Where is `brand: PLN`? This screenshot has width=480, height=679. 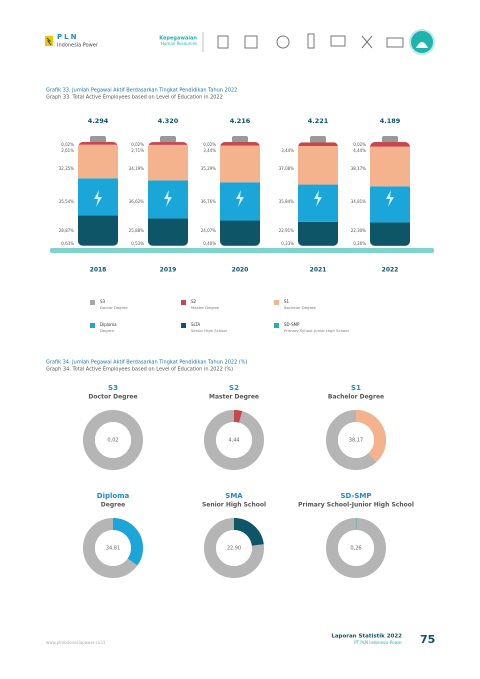
brand: PLN is located at coordinates (67, 37).